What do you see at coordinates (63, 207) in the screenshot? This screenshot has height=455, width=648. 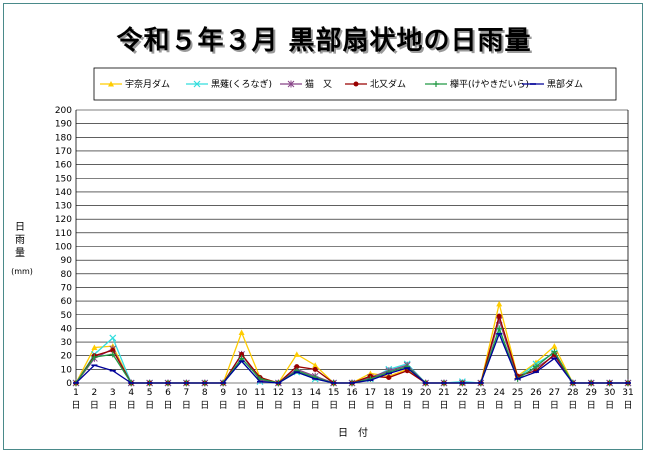 I see `y-tick-label: 130` at bounding box center [63, 207].